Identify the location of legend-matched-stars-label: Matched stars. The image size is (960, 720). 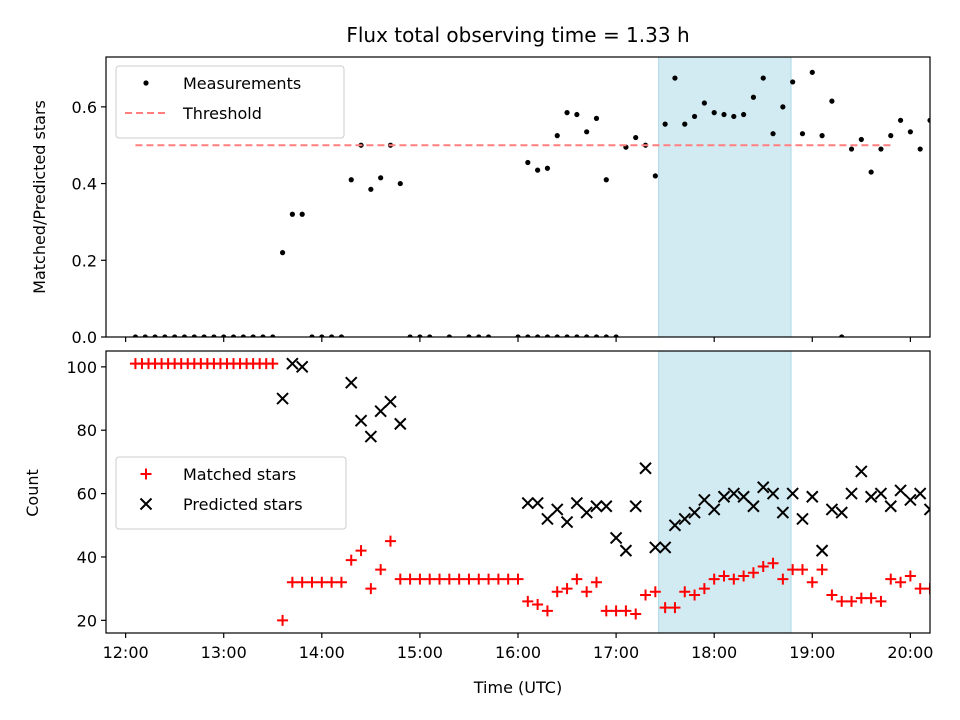
(239, 474).